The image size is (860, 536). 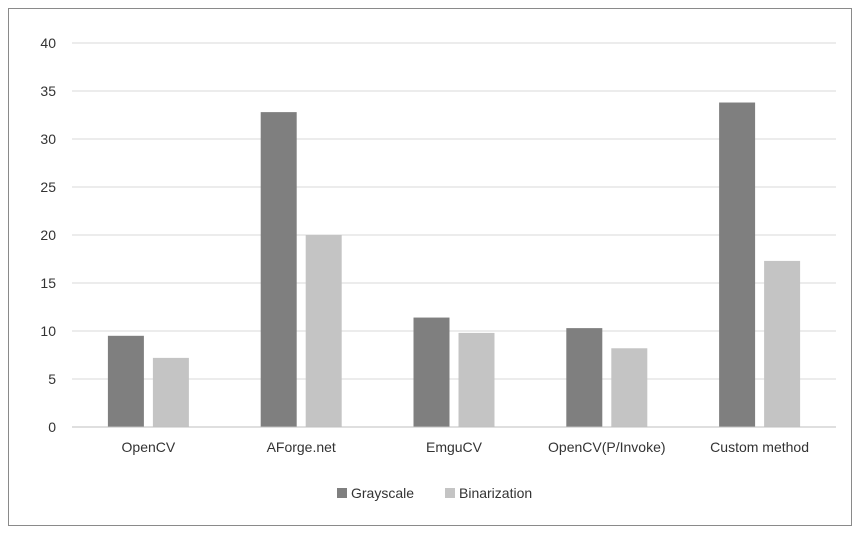 I want to click on y-tick-label: 40, so click(x=48, y=43).